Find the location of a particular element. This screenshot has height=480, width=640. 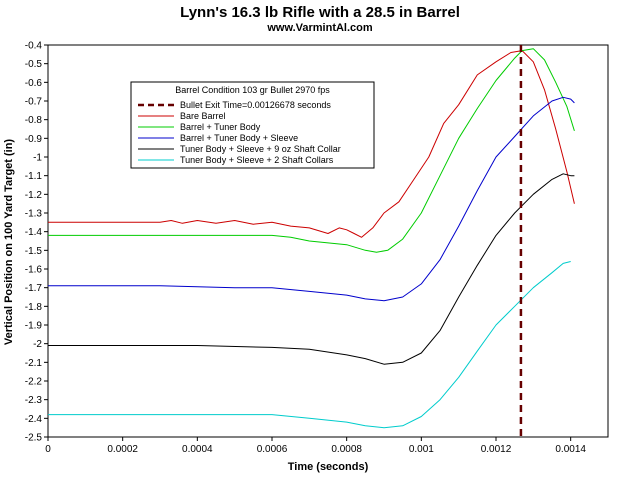

legend-box is located at coordinates (252, 125).